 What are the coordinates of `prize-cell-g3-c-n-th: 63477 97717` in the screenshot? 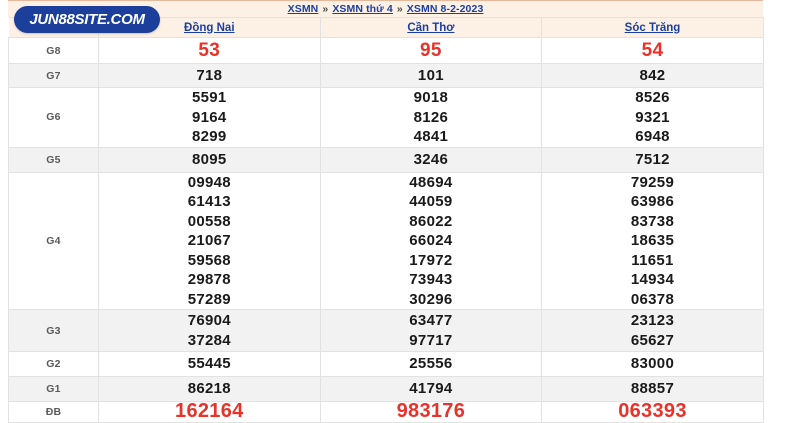 It's located at (431, 330).